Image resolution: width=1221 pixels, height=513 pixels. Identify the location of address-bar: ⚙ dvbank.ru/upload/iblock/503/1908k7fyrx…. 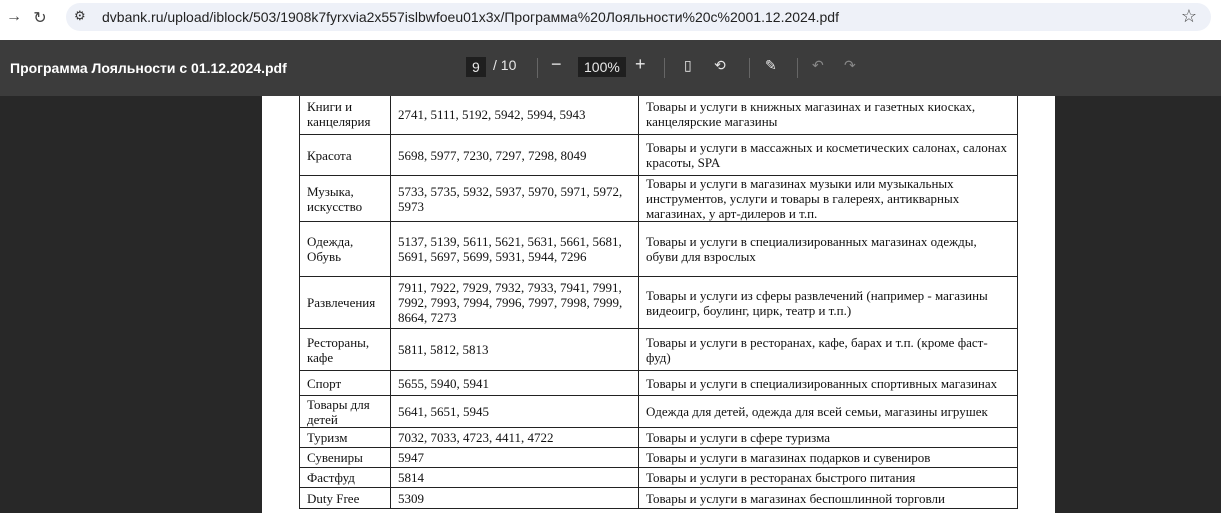
(638, 17).